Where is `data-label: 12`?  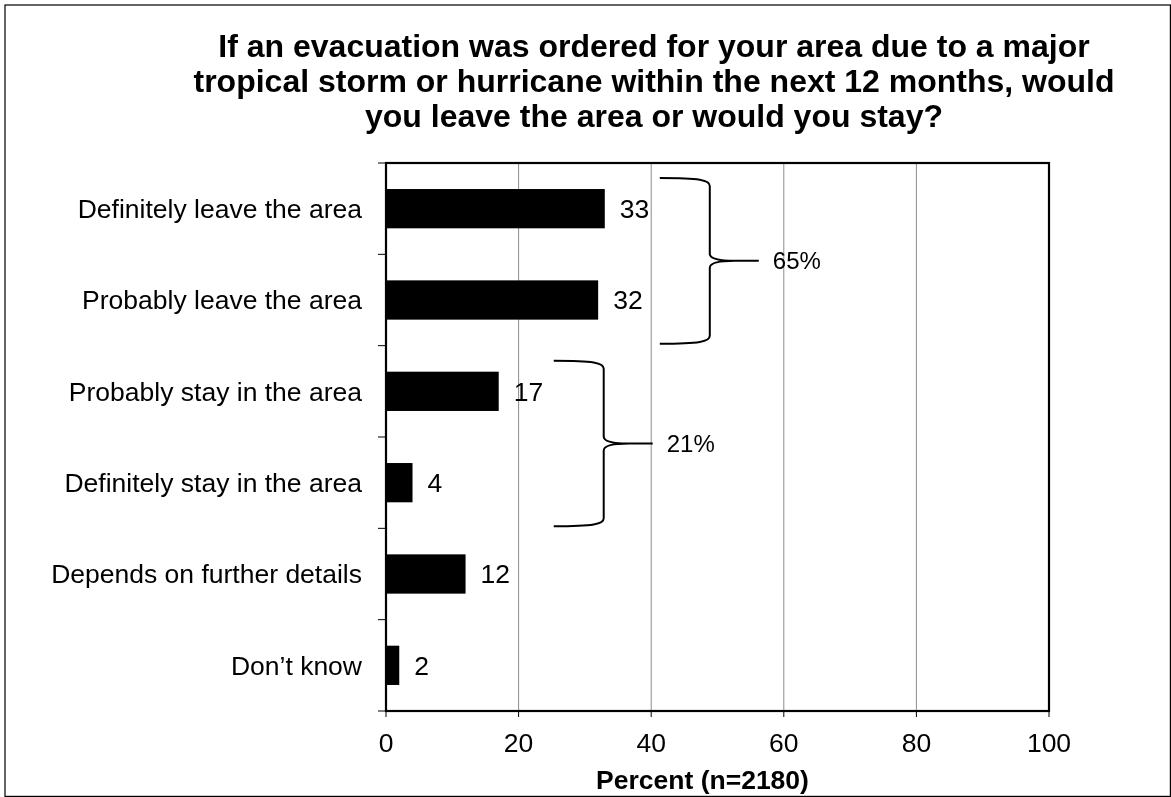
data-label: 12 is located at coordinates (495, 574).